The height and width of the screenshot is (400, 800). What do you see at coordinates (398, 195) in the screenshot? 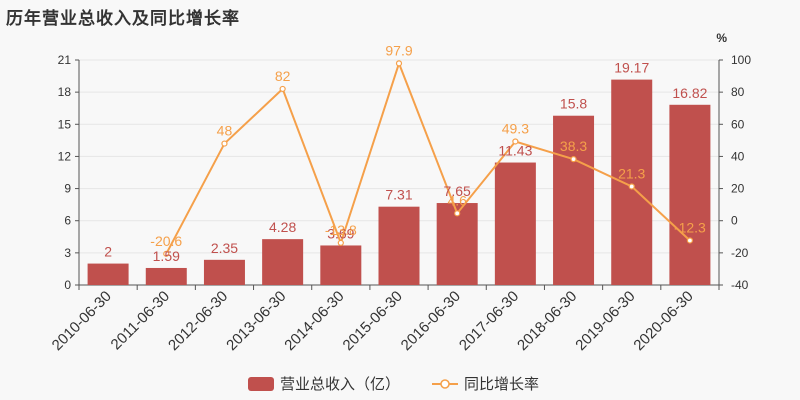
I see `bar-value-label: 7.31` at bounding box center [398, 195].